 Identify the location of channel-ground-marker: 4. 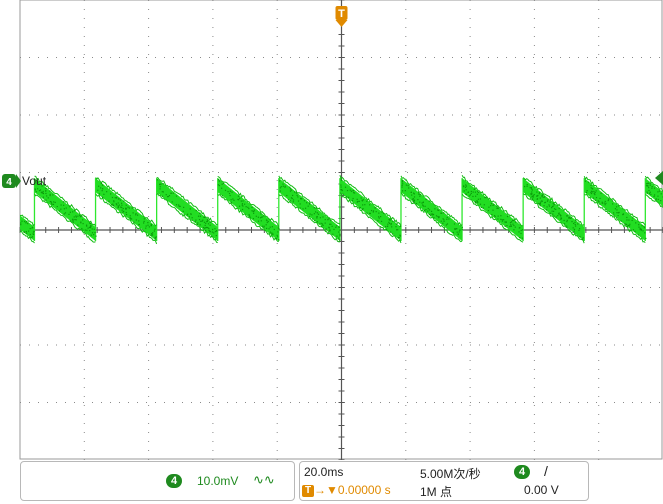
(11, 181).